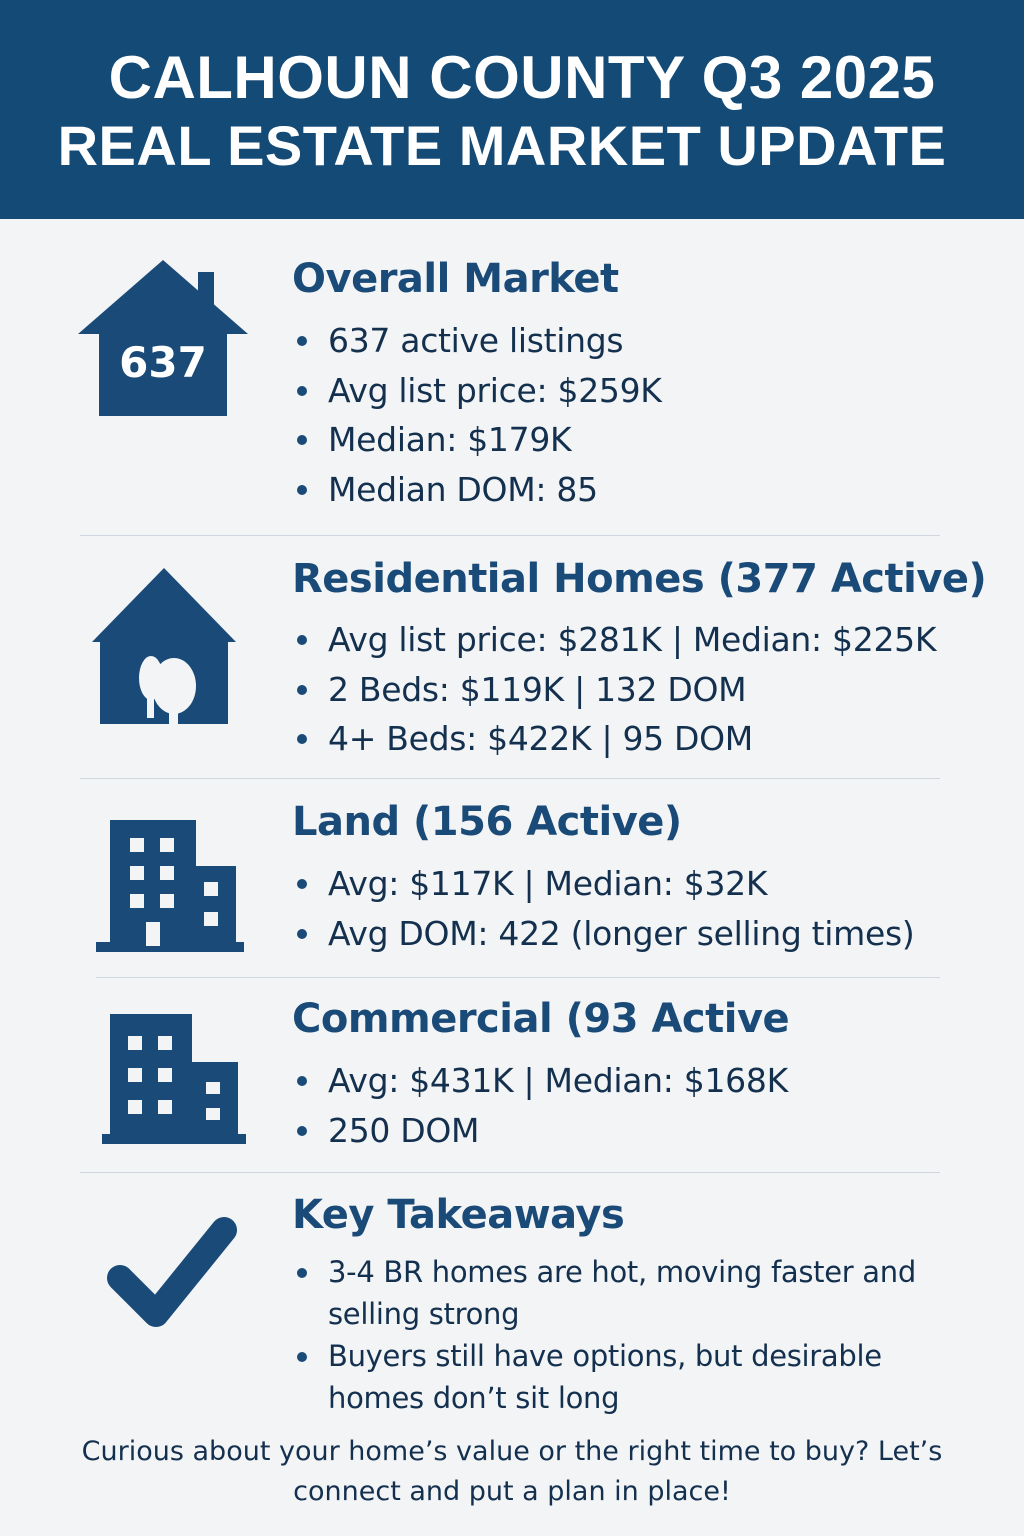 This screenshot has width=1024, height=1536. What do you see at coordinates (455, 279) in the screenshot?
I see `section-heading-overall: Overall Market` at bounding box center [455, 279].